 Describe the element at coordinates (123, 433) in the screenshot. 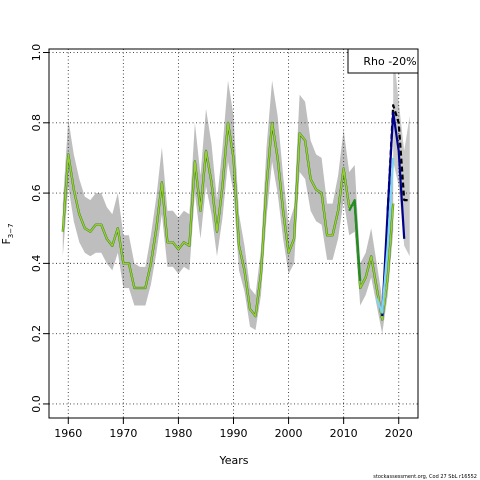

I see `x-tick-label: 1970` at that location.